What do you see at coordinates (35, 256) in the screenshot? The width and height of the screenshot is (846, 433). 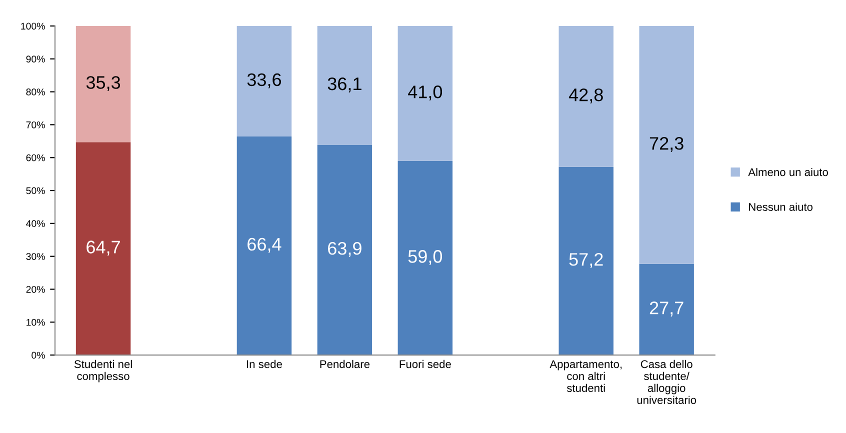 I see `y-tick-label: 30%` at bounding box center [35, 256].